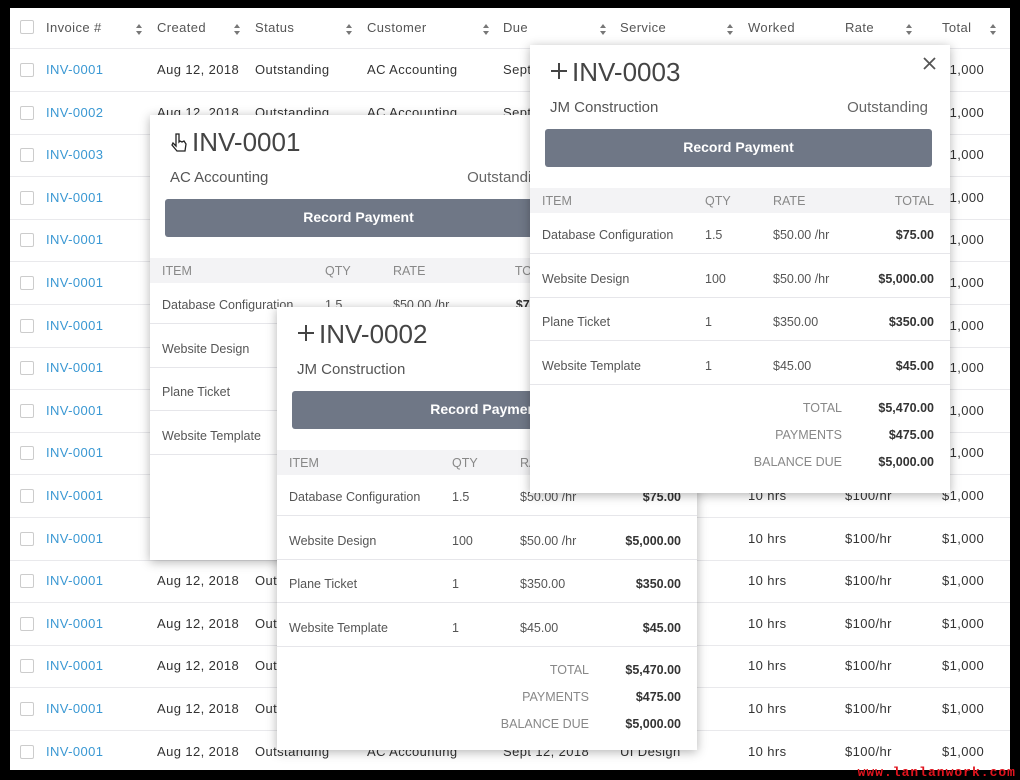 This screenshot has height=780, width=1020. I want to click on select-all-checkbox, so click(27, 27).